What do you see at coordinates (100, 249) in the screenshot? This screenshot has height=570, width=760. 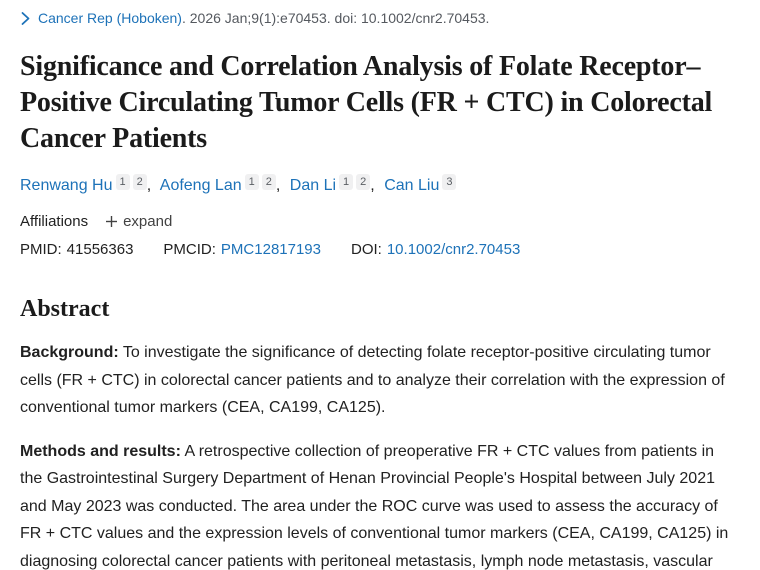 I see `pmid-value: 41556363` at bounding box center [100, 249].